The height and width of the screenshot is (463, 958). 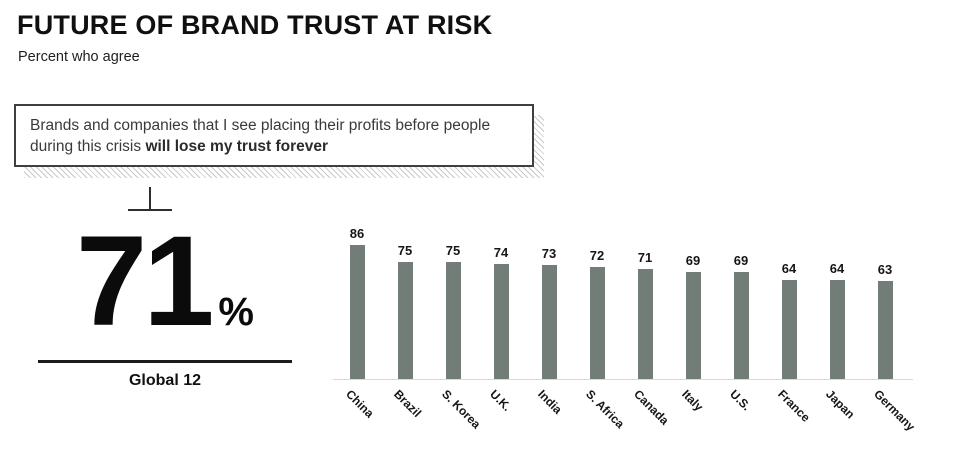 I want to click on bar-slot-japan: 64, so click(x=837, y=320).